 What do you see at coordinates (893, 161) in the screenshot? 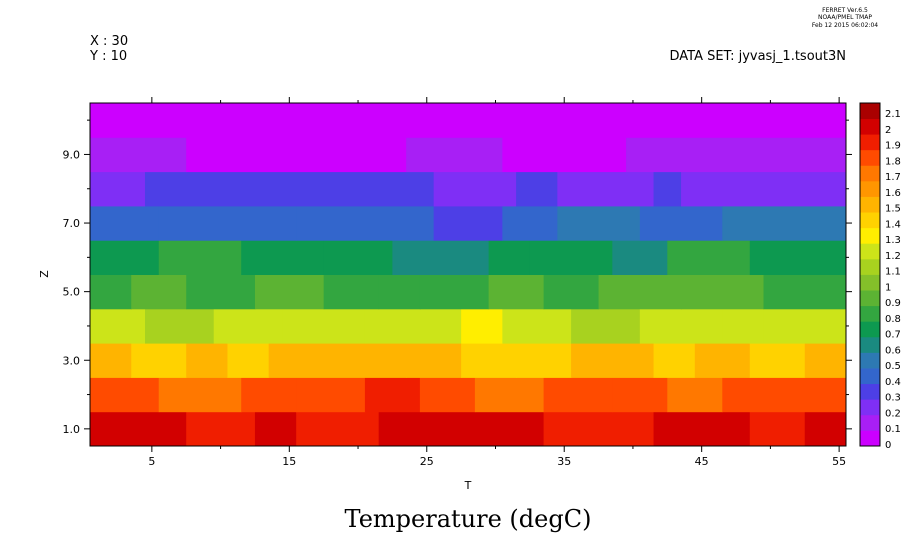
I see `colorbar-label: 1.8` at bounding box center [893, 161].